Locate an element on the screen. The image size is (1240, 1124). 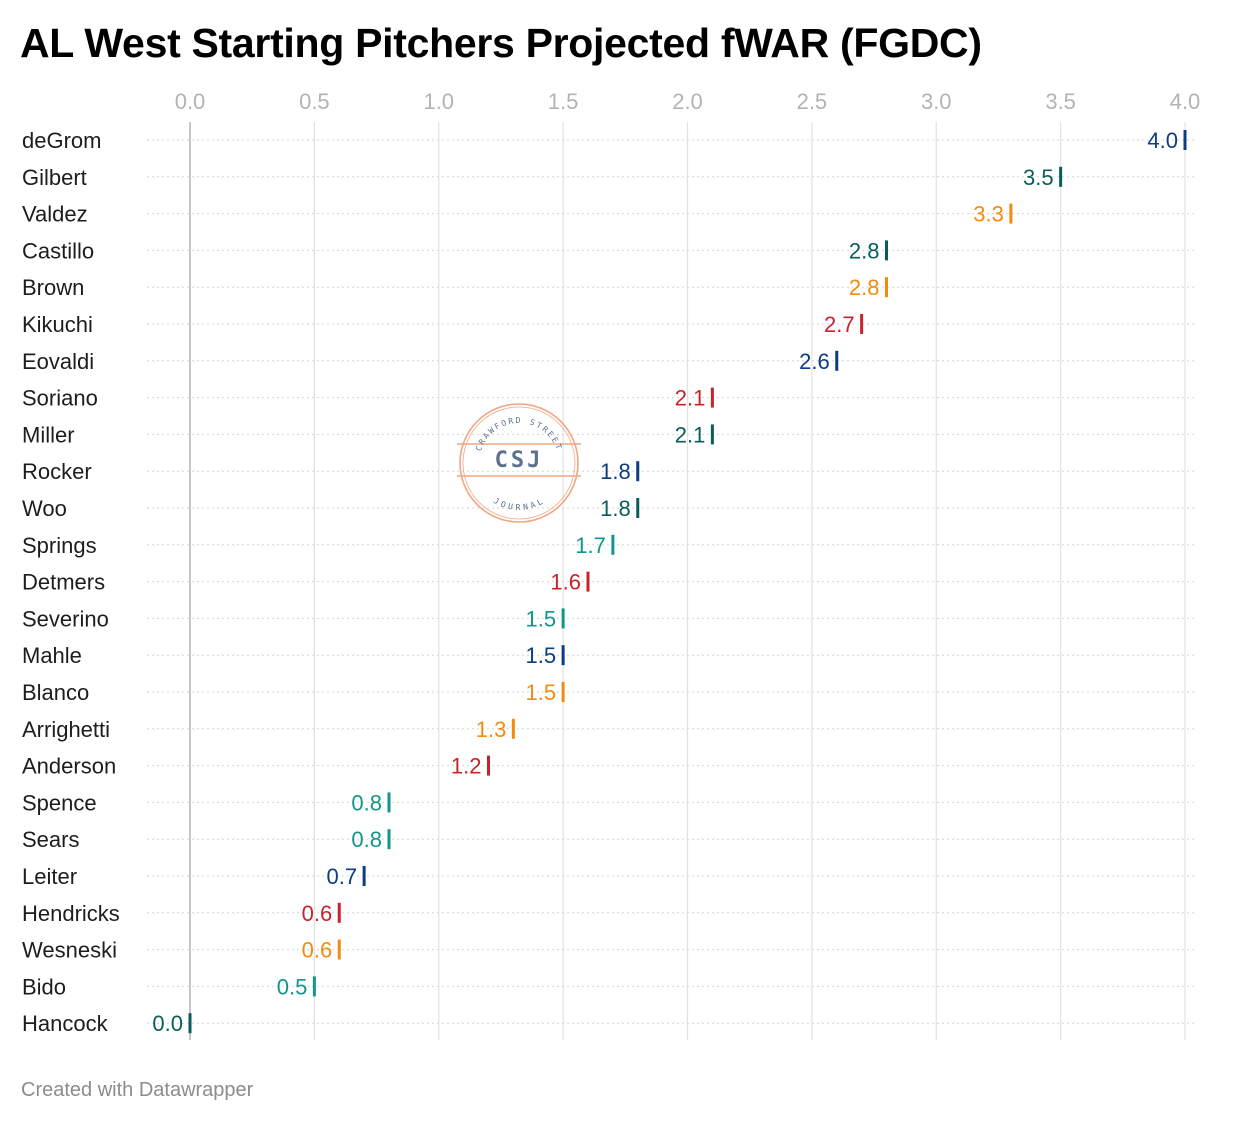
stamp-main-text: CSJ is located at coordinates (519, 460).